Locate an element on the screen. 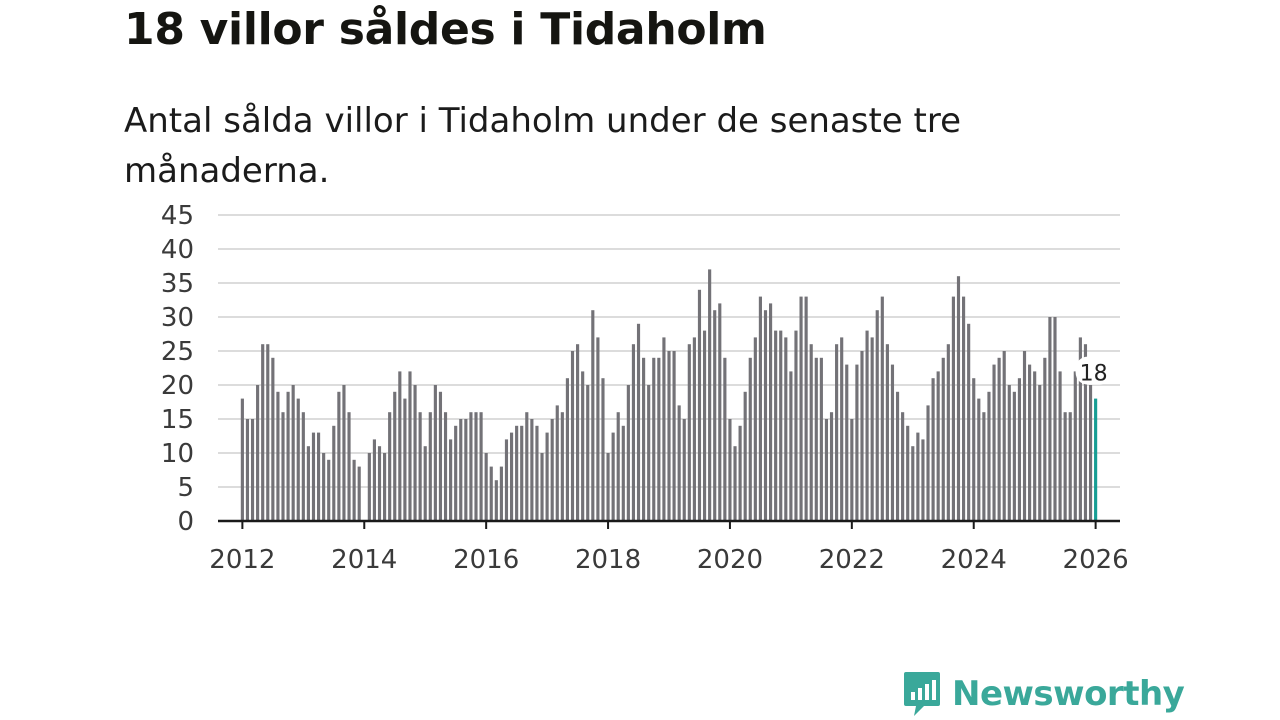  chart-title: 18 villor såldes i Tidaholm is located at coordinates (445, 29).